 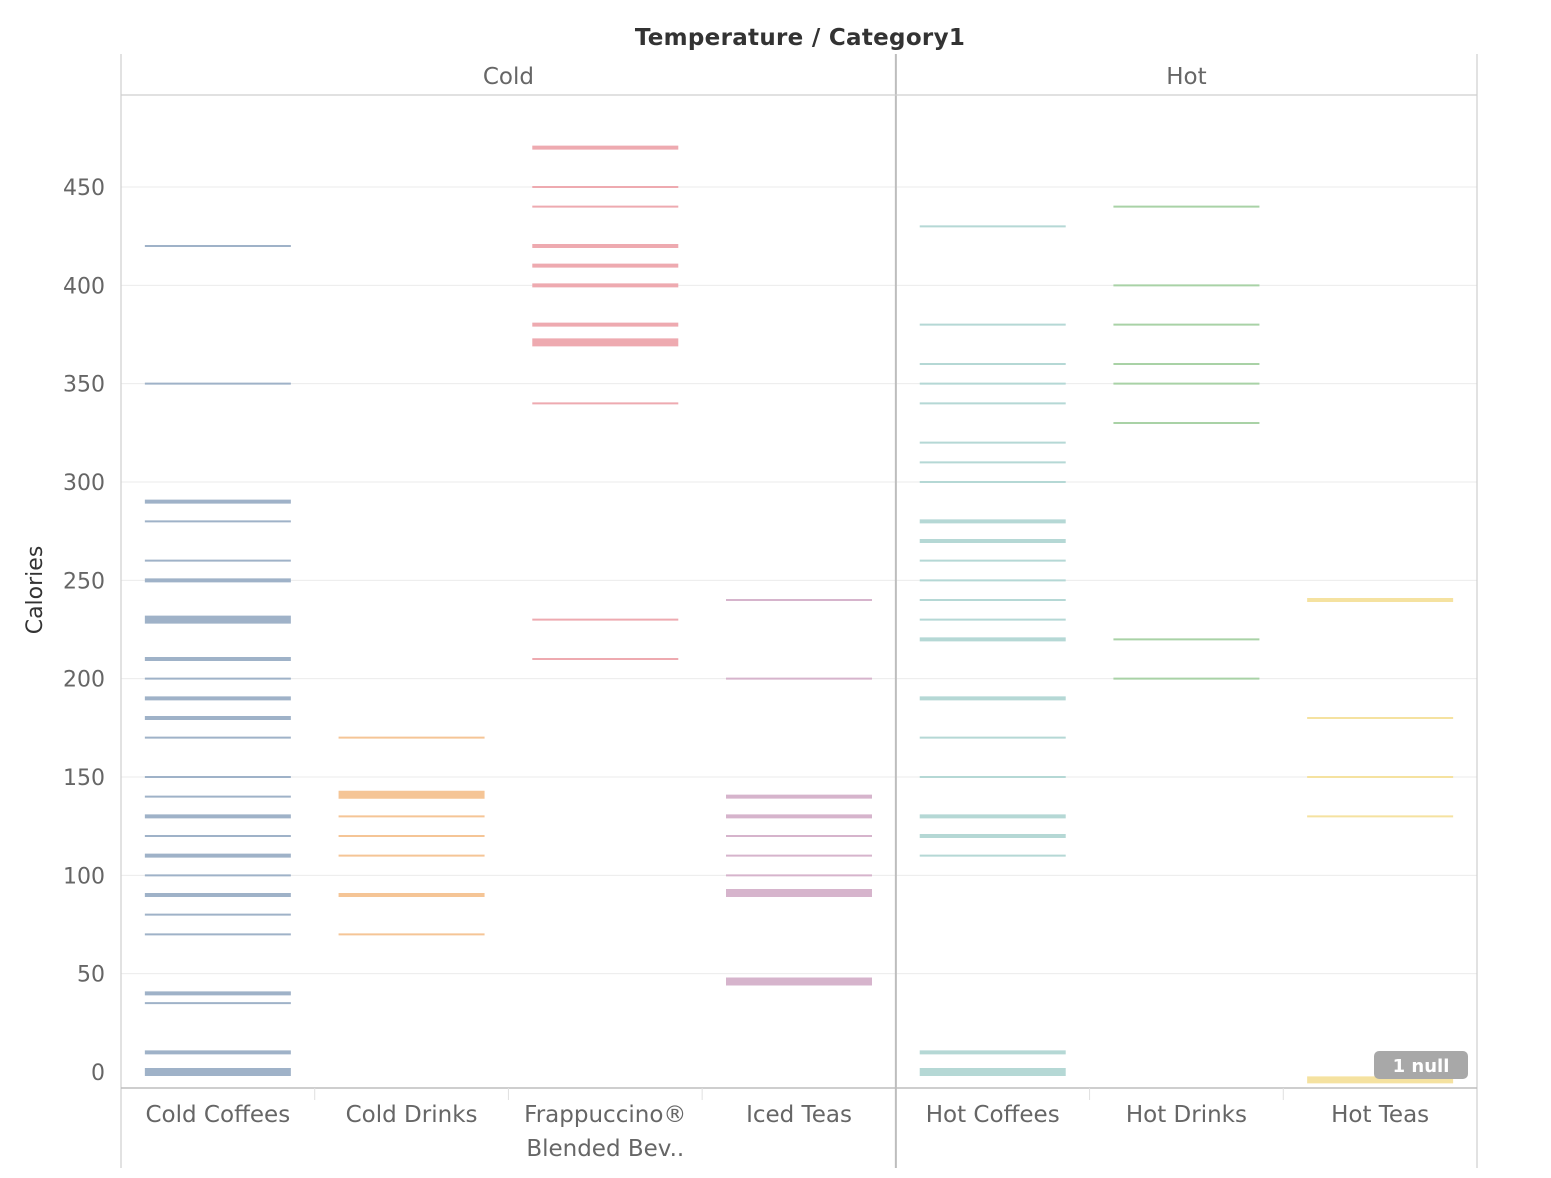 What do you see at coordinates (84, 778) in the screenshot?
I see `y-tick-label: 150` at bounding box center [84, 778].